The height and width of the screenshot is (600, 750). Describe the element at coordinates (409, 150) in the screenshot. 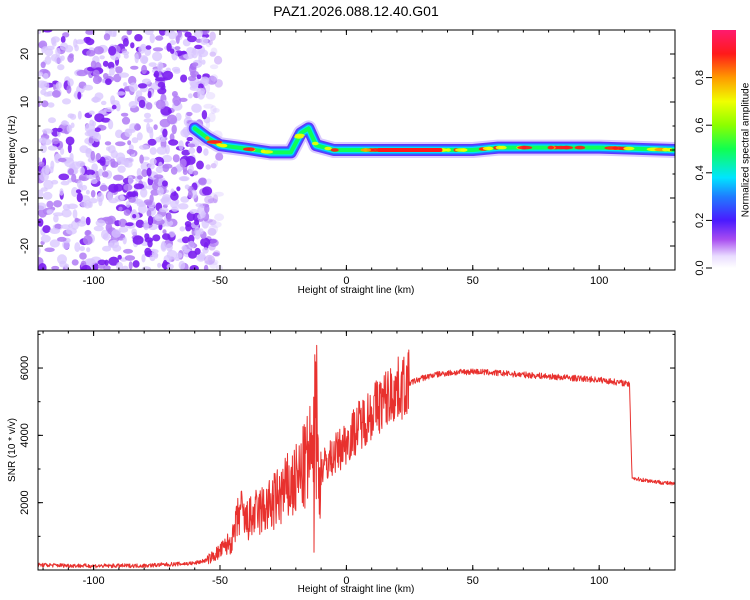

I see `ridge-peak` at that location.